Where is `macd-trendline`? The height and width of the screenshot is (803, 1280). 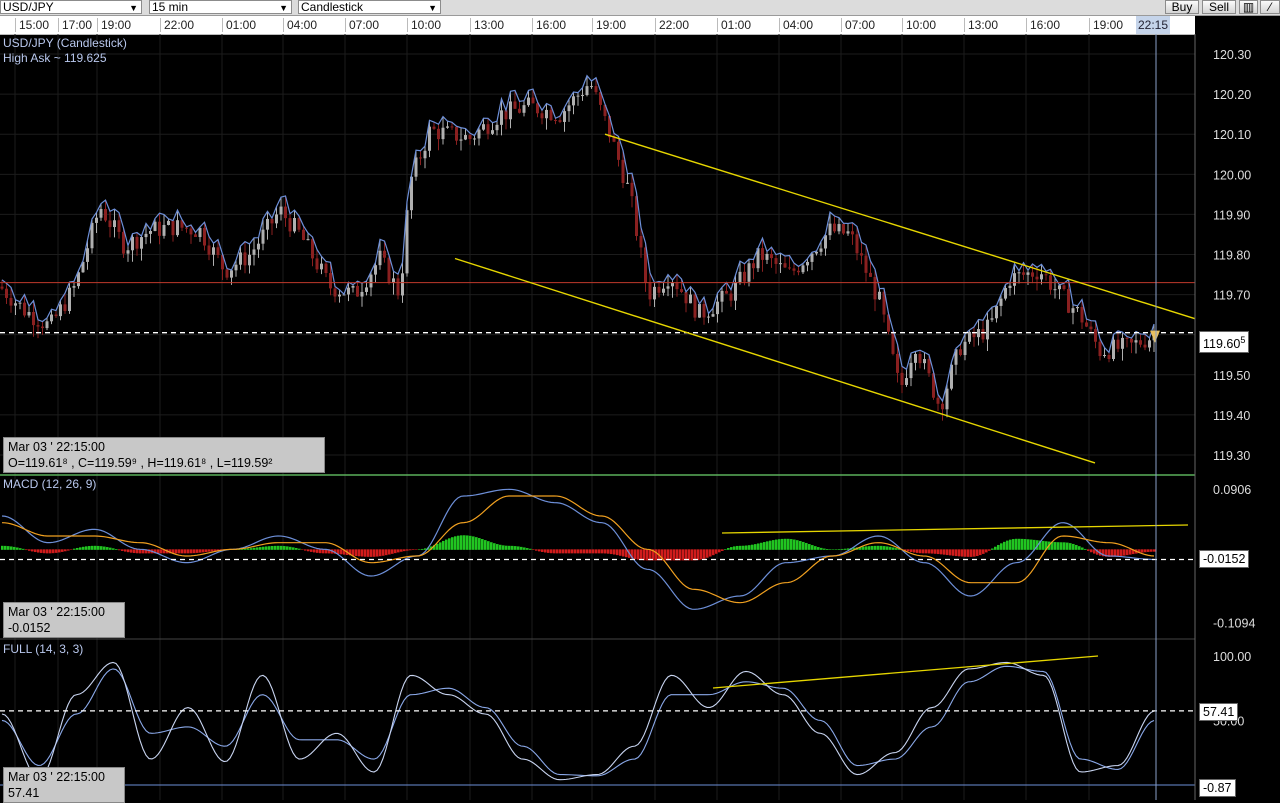
macd-trendline is located at coordinates (955, 529).